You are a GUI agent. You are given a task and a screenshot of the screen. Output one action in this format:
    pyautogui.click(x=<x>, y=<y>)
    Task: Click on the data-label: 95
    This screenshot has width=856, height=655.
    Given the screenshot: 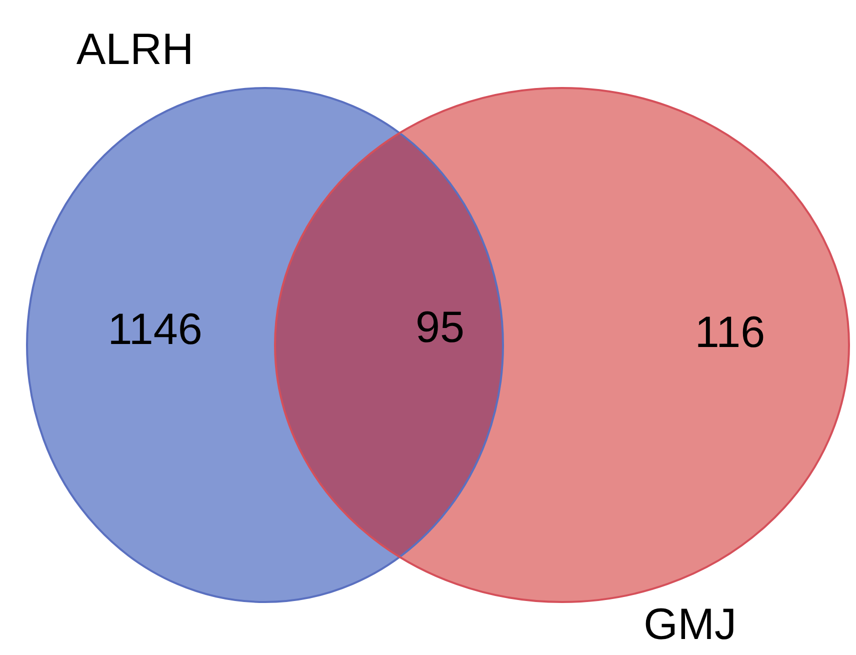 What is the action you would take?
    pyautogui.click(x=440, y=327)
    